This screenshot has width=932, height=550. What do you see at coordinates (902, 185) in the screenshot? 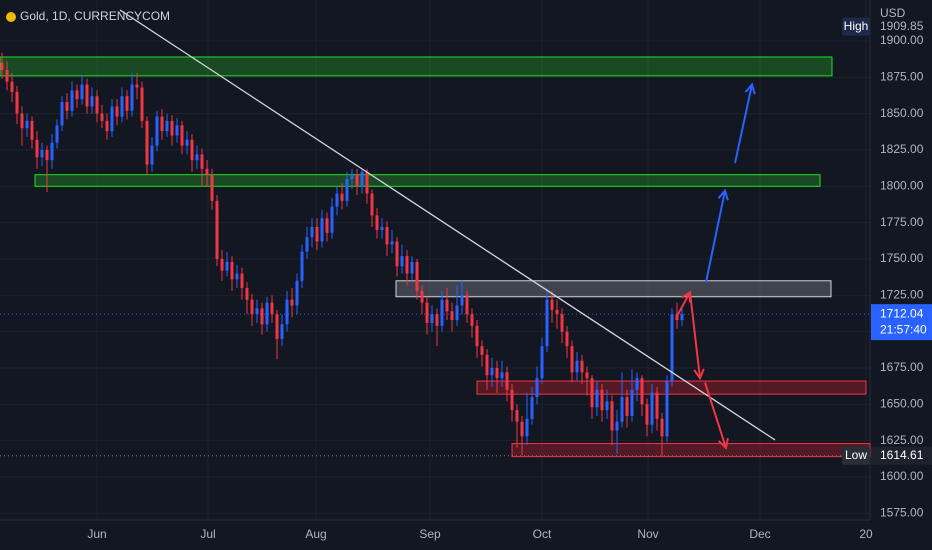
I see `y-tick-label: 1800.00` at bounding box center [902, 185].